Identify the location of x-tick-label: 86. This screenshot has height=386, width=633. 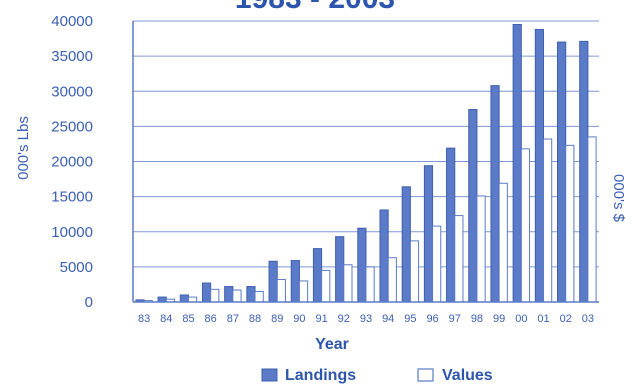
(211, 319).